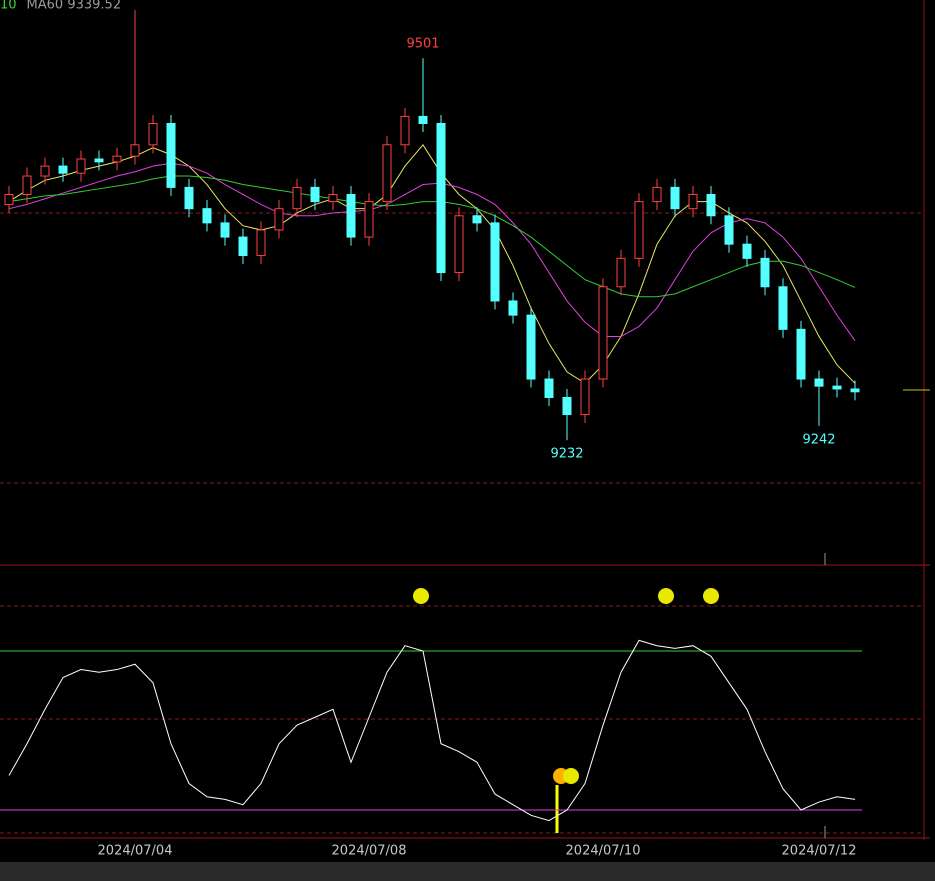 This screenshot has height=881, width=935. I want to click on legend-item: MA60 9339.52, so click(74, 6).